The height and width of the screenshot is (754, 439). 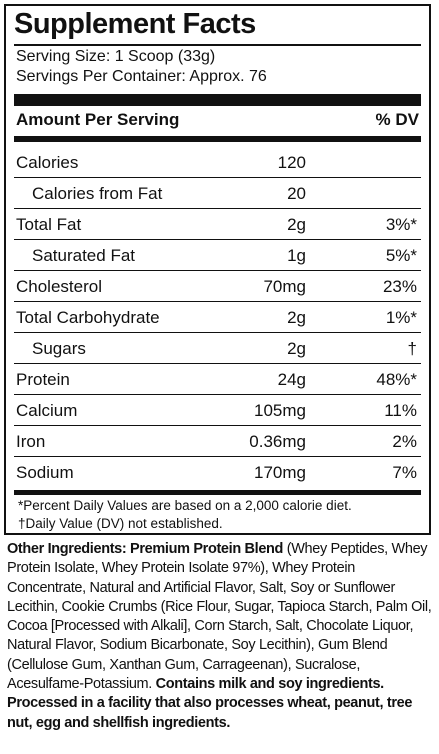 I want to click on footnote-dv-not-established: †Daily Value (DV) not established., so click(x=120, y=523).